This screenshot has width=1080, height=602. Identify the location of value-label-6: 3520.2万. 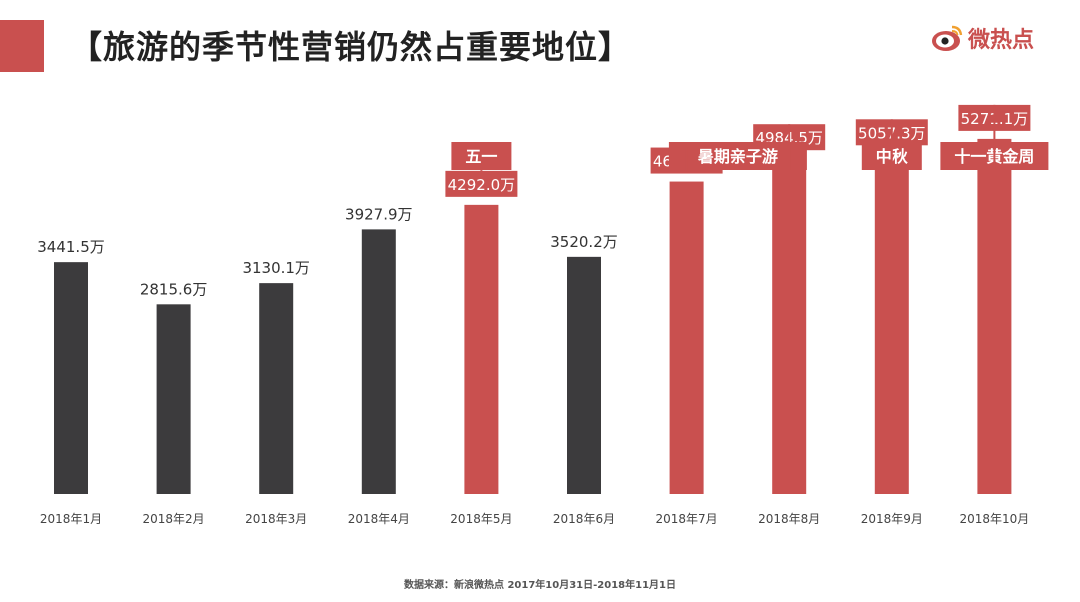
(584, 242).